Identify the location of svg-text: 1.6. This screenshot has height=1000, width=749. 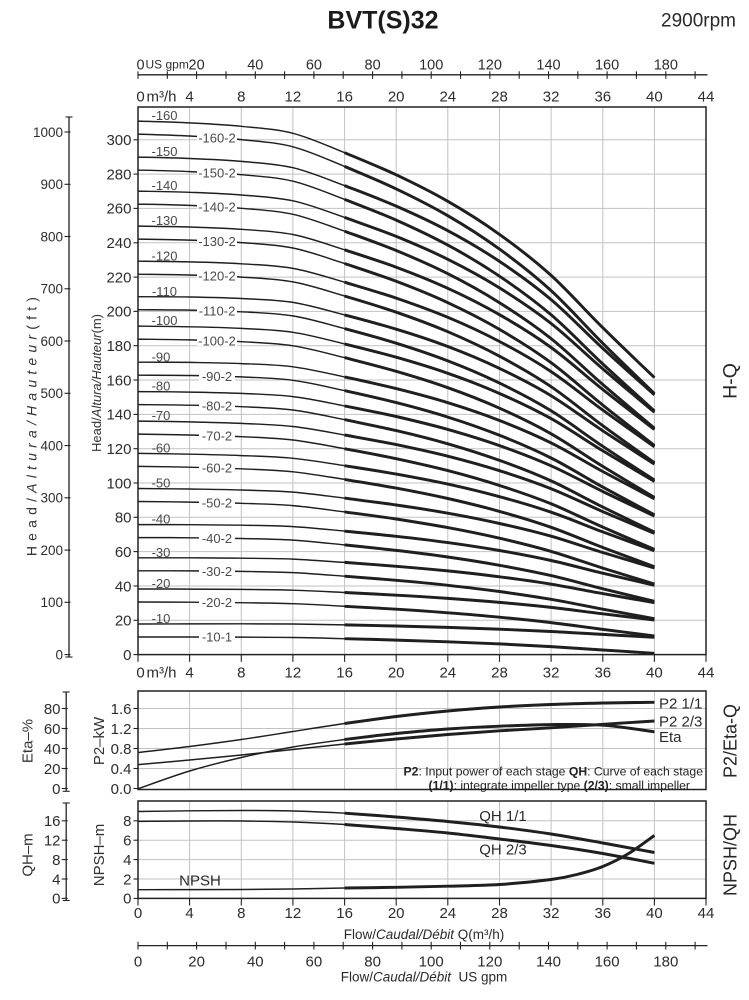
(121, 709).